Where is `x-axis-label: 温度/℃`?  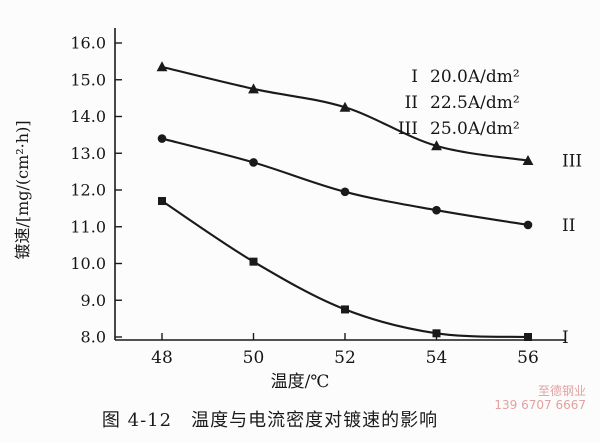 x-axis-label: 温度/℃ is located at coordinates (300, 382).